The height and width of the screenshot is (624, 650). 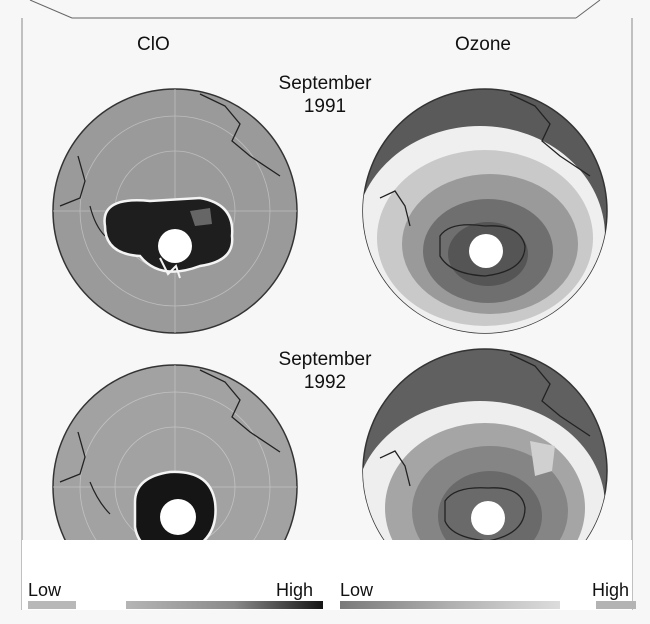 What do you see at coordinates (611, 590) in the screenshot?
I see `ozone-scale-high-label: High` at bounding box center [611, 590].